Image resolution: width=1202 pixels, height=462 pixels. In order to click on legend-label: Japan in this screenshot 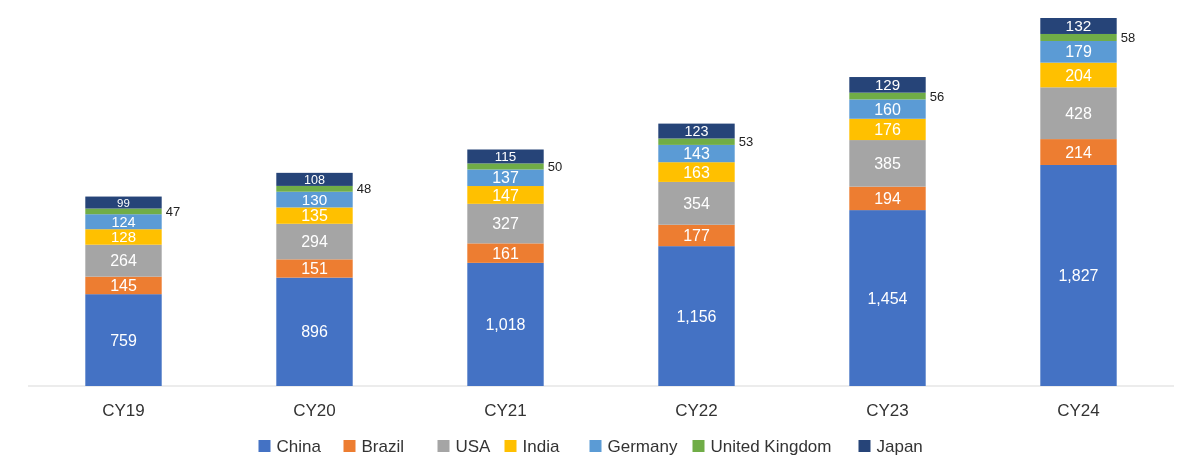, I will do `click(899, 446)`.